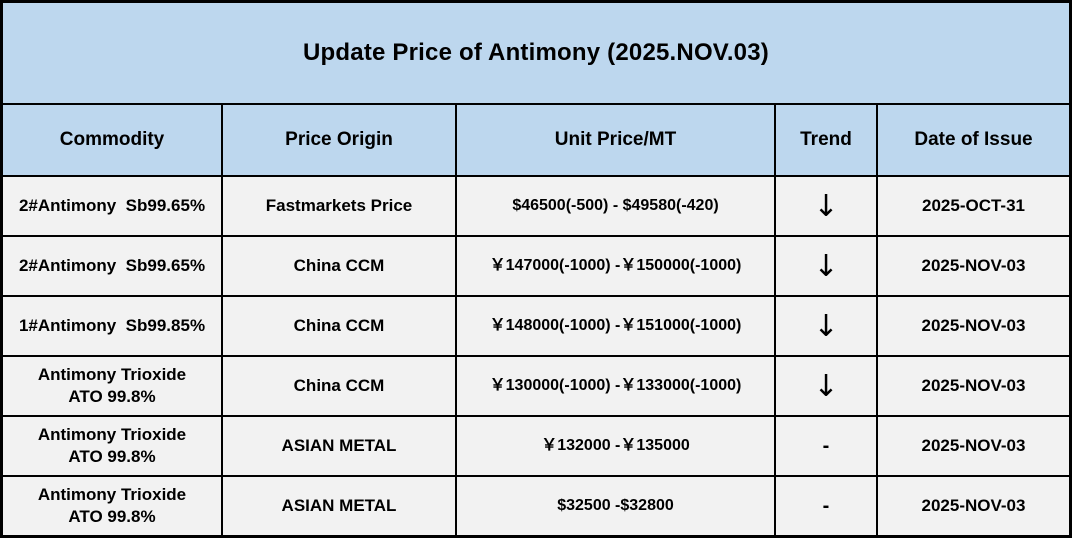  Describe the element at coordinates (615, 326) in the screenshot. I see `unit-price-cell: ￥148000(-1000) -￥151000(-1000)` at that location.